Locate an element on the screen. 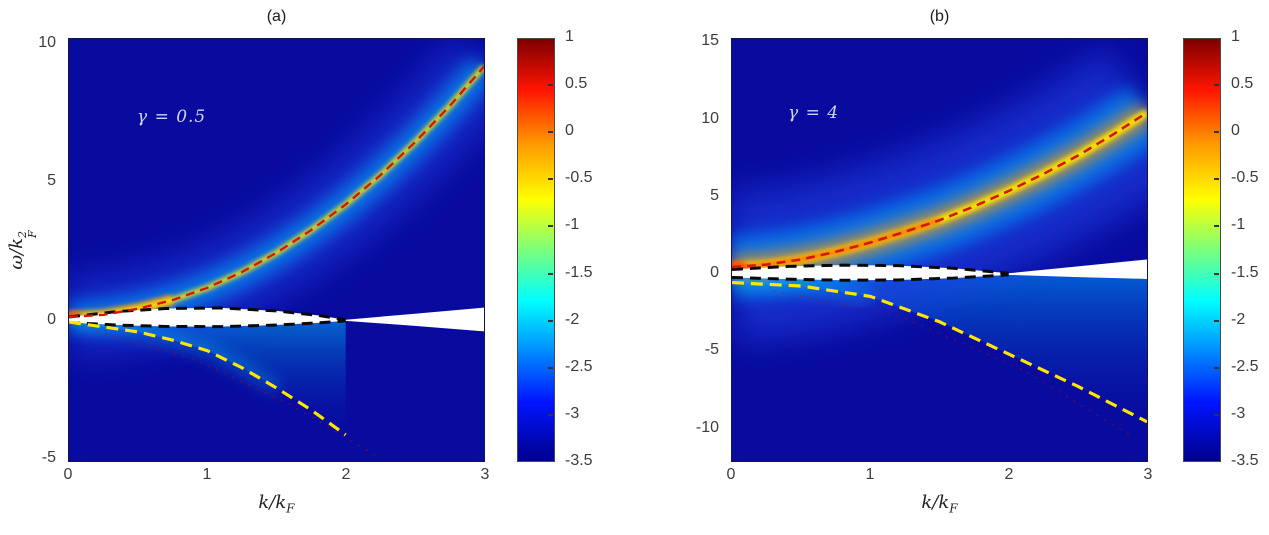  gamma-annotation-a: γ = 0.5 is located at coordinates (172, 117).